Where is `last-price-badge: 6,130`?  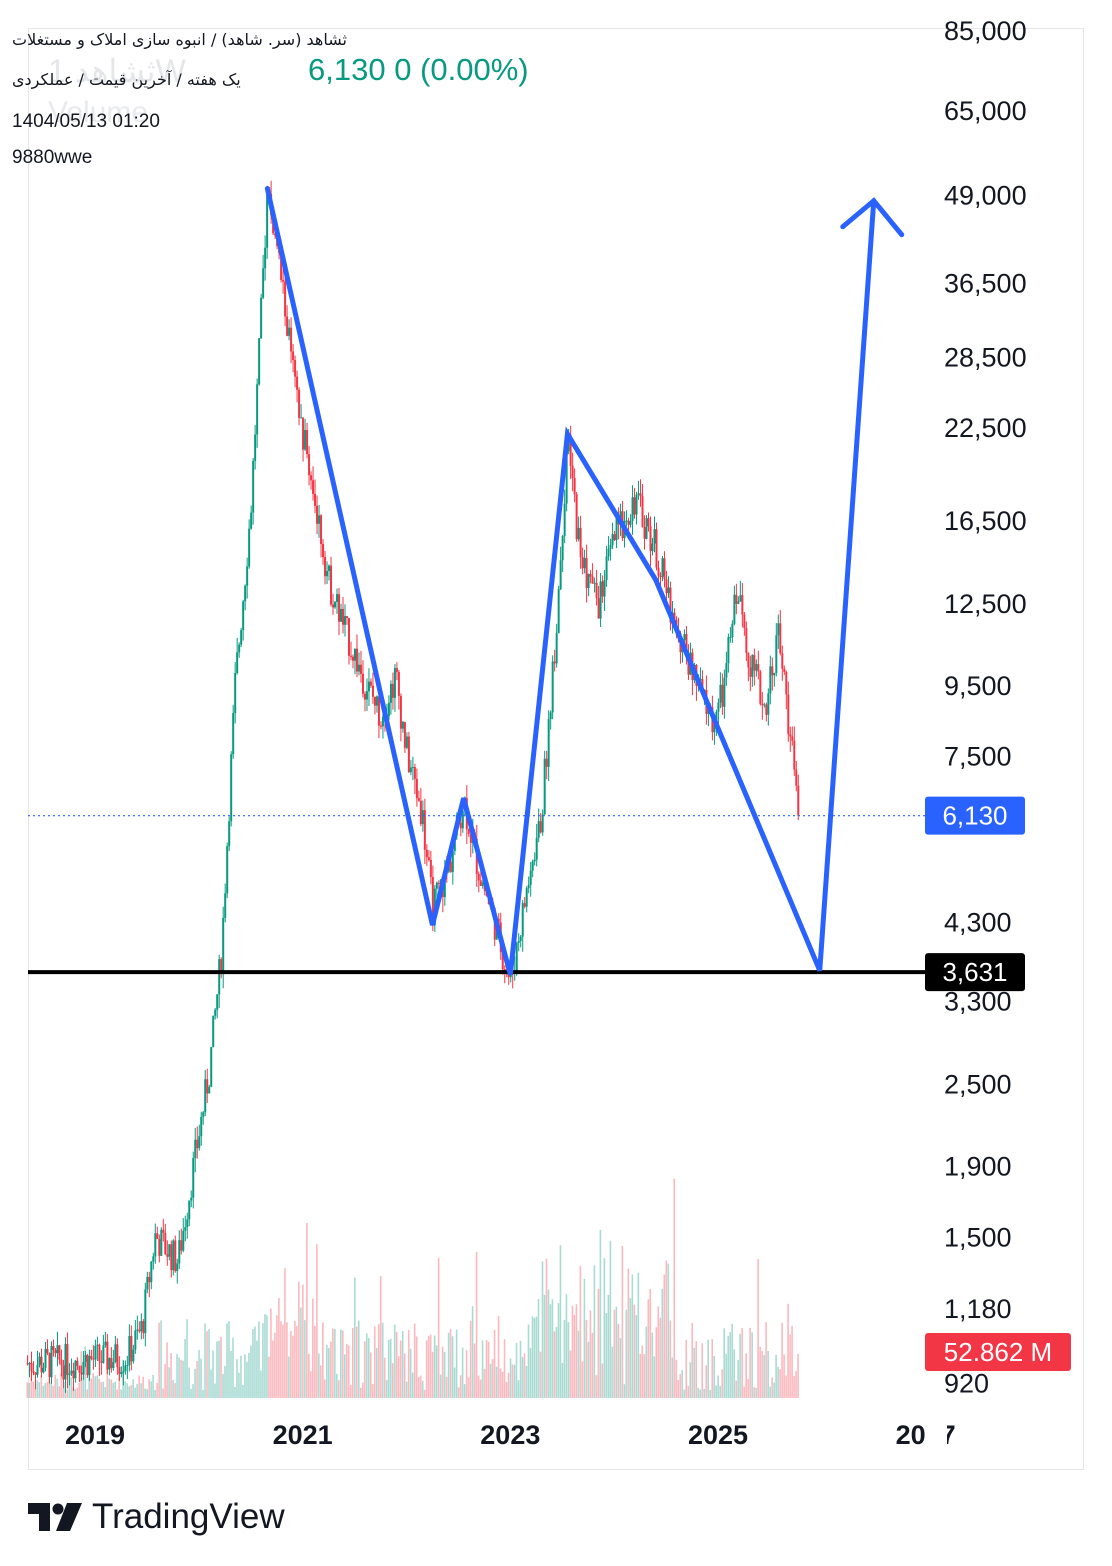
last-price-badge: 6,130 is located at coordinates (975, 815).